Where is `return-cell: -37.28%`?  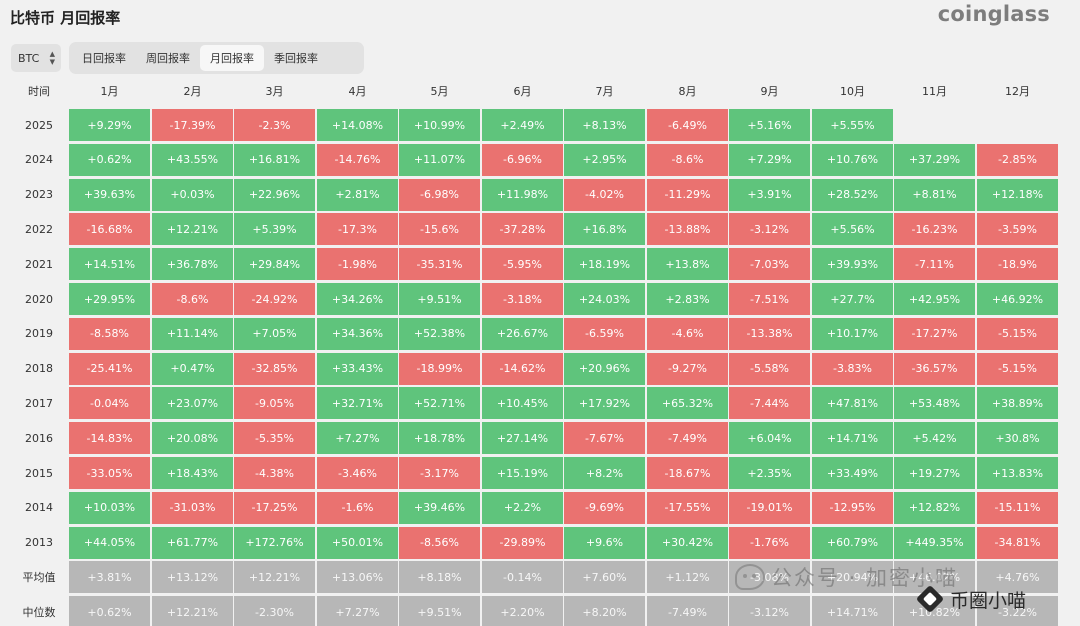
return-cell: -37.28% is located at coordinates (522, 229).